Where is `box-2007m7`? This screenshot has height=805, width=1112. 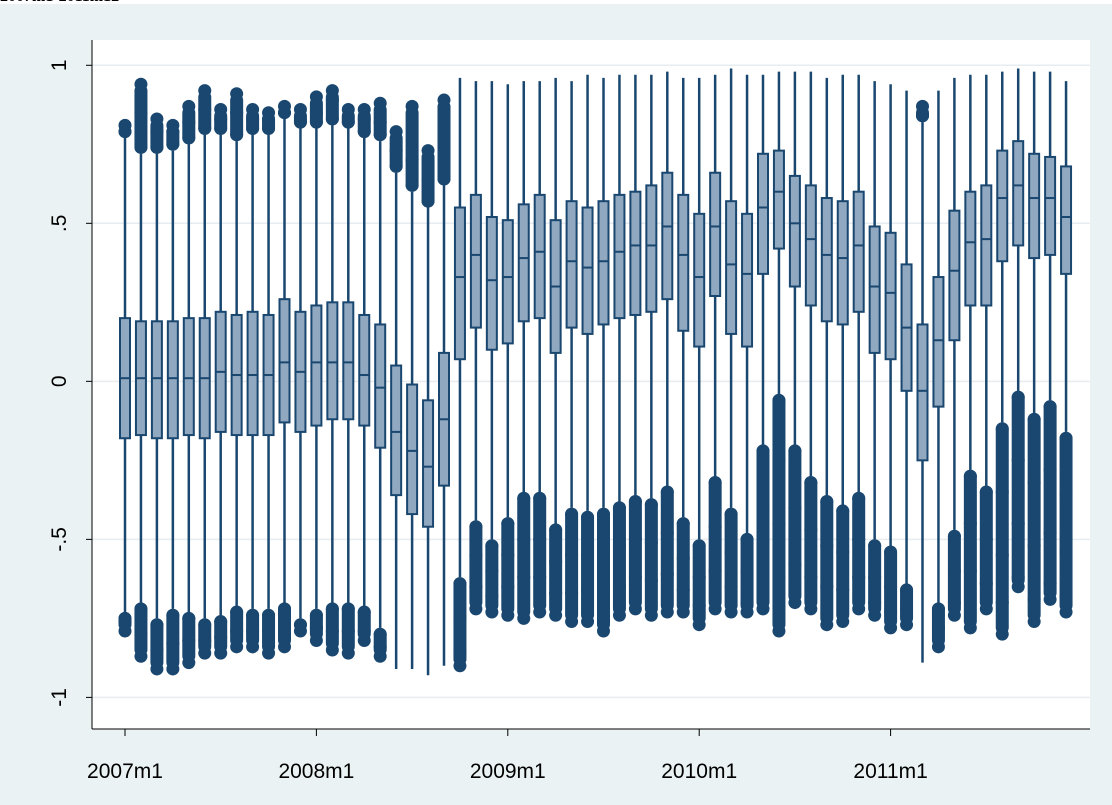
box-2007m7 is located at coordinates (221, 381).